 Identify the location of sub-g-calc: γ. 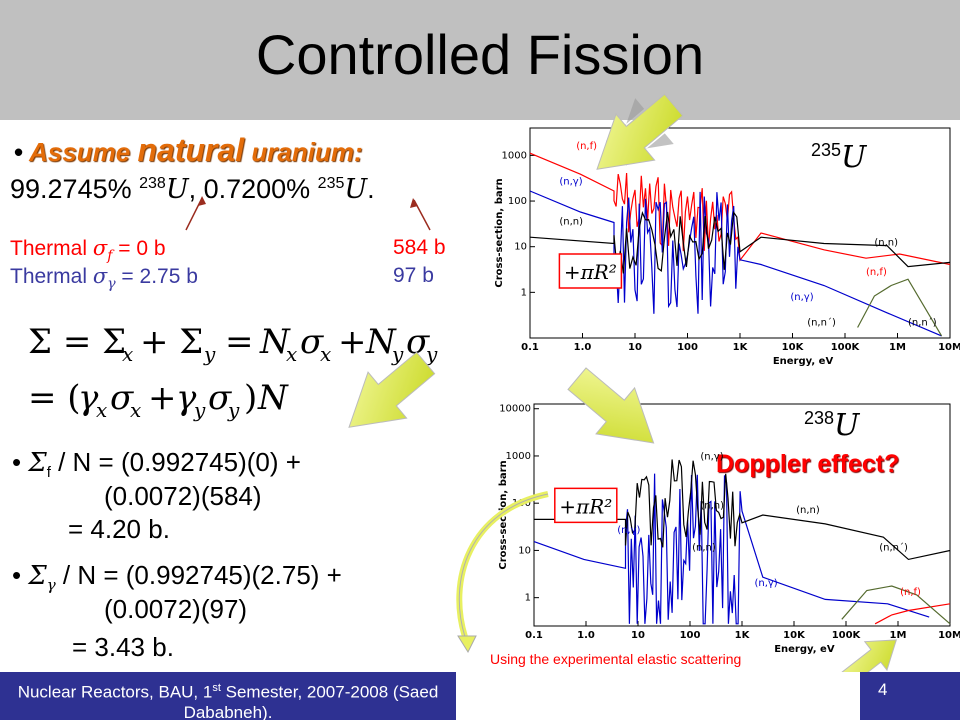
(51, 585).